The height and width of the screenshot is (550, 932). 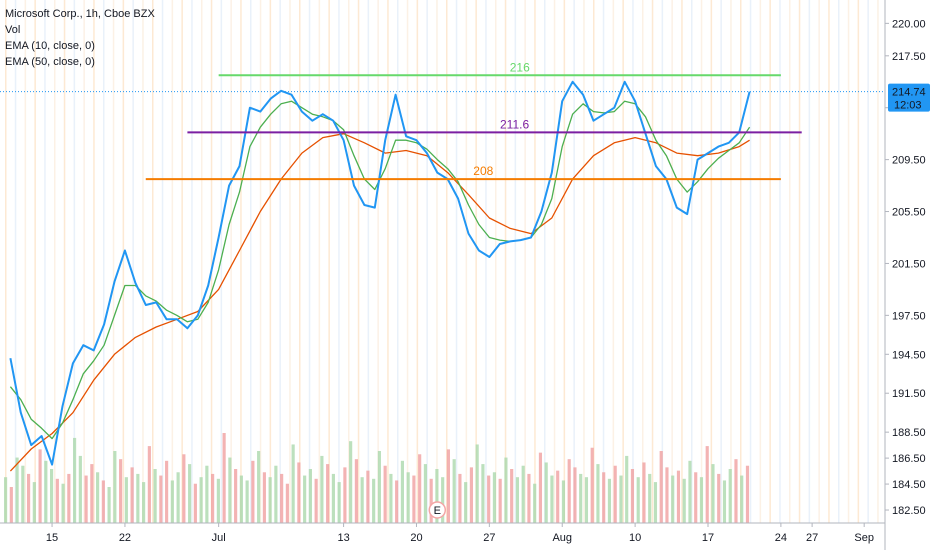 I want to click on x-tick-label: 17, so click(x=708, y=538).